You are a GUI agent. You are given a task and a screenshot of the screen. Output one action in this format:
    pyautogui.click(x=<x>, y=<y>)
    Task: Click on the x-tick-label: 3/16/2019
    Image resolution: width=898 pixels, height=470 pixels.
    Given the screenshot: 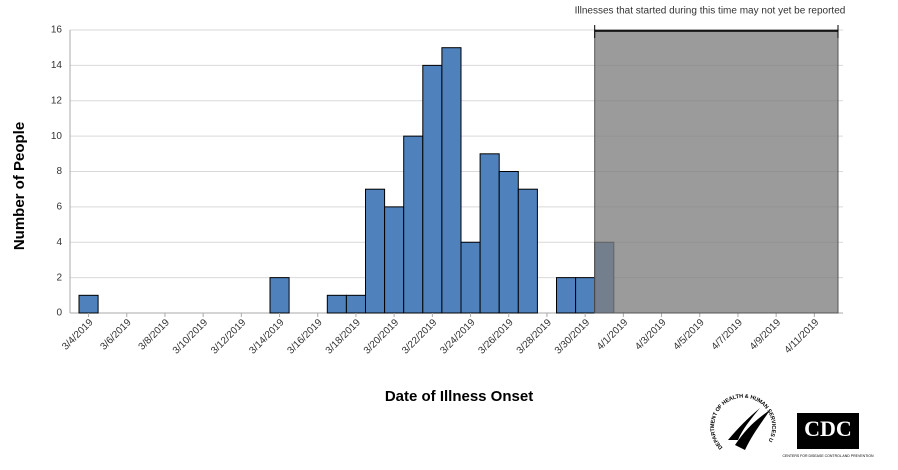 What is the action you would take?
    pyautogui.click(x=305, y=337)
    